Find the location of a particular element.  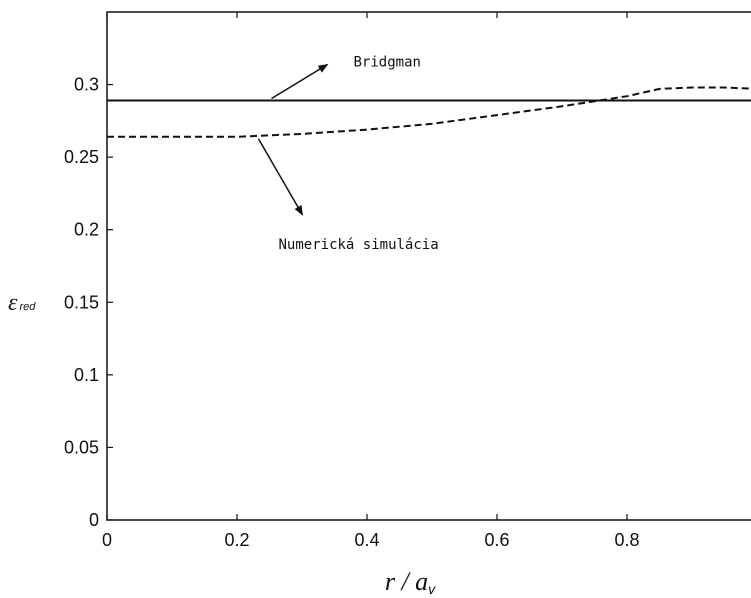

series-line-numericka-simulacia is located at coordinates (429, 112).